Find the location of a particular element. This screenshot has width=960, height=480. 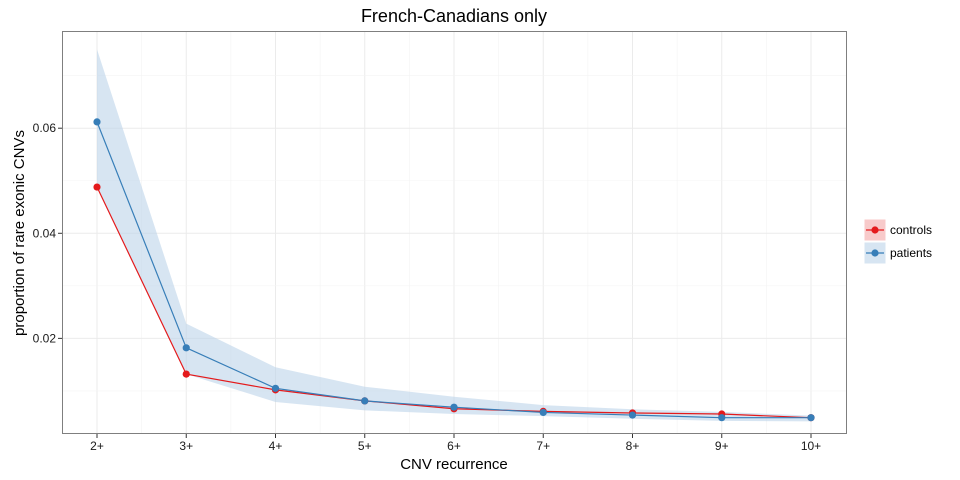

x-tick-label: 4+ is located at coordinates (276, 446).